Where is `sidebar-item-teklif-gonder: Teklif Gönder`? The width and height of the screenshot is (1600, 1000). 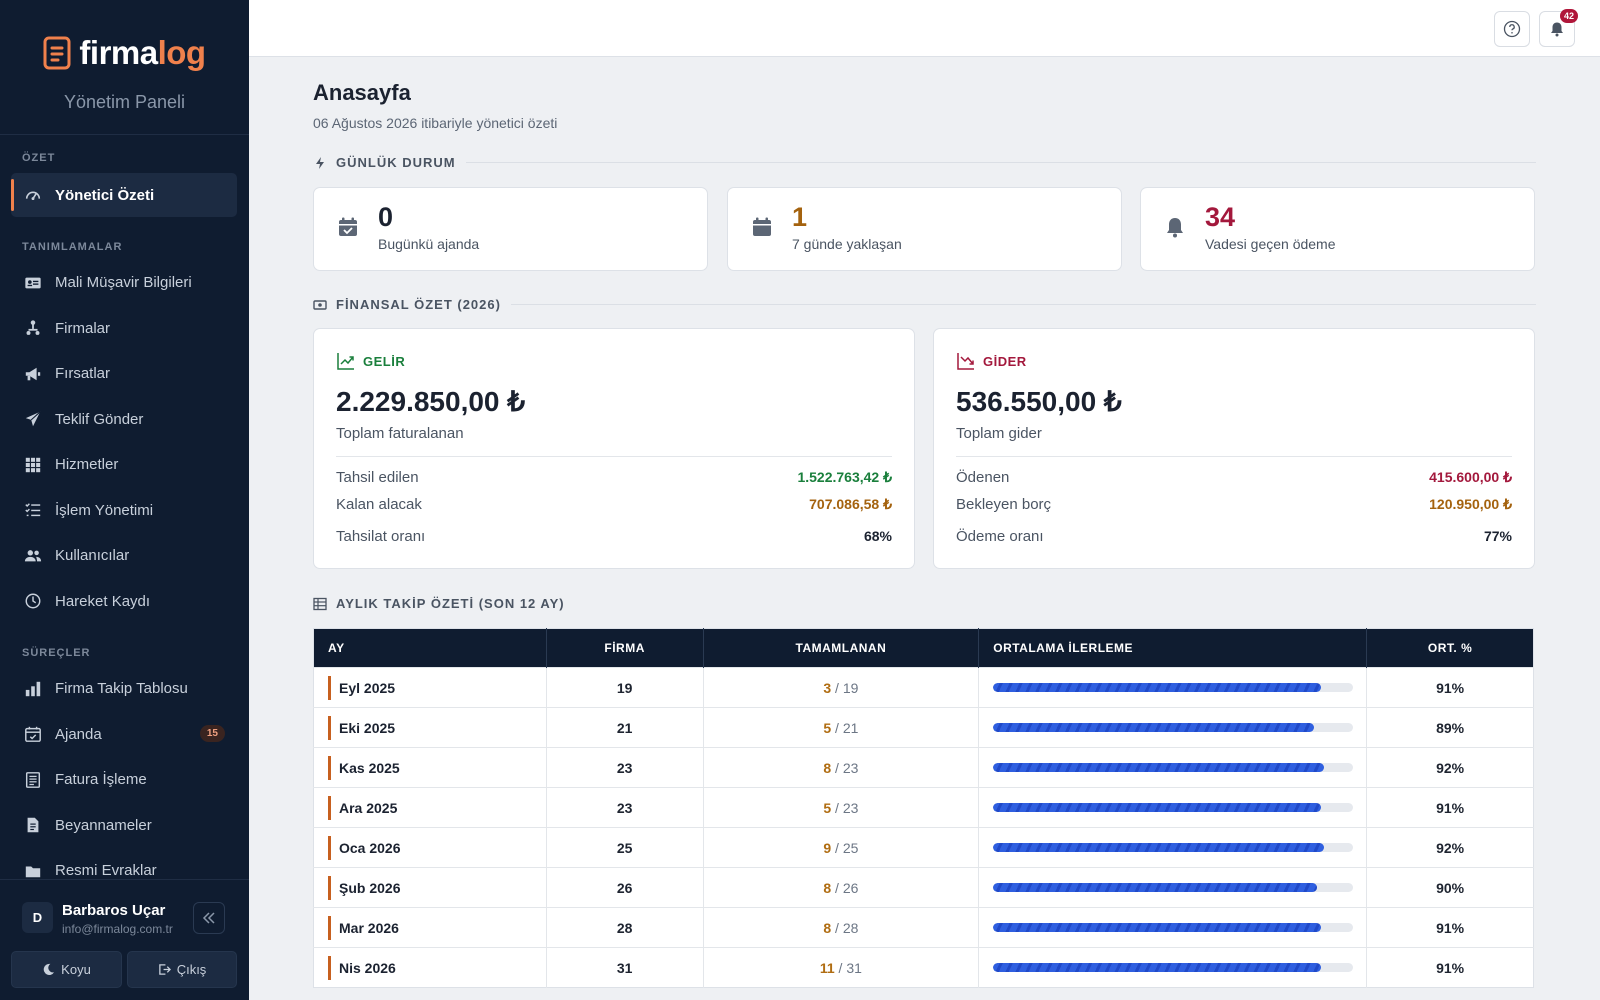 sidebar-item-teklif-gonder: Teklif Gönder is located at coordinates (124, 419).